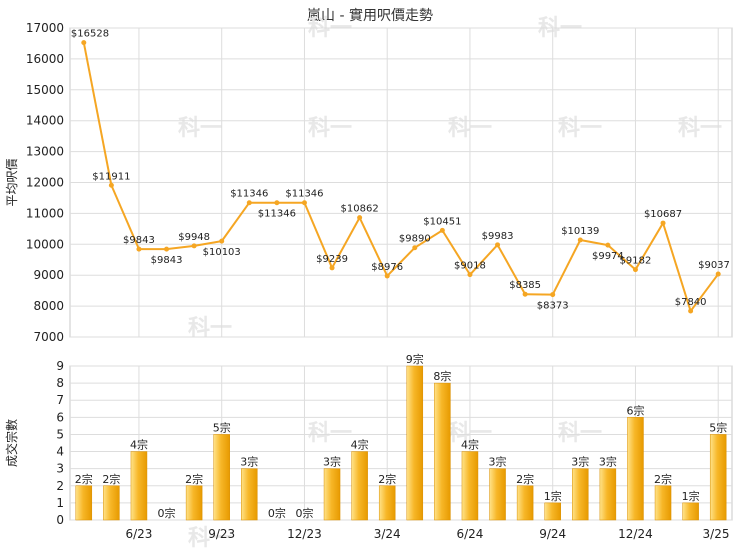 The image size is (740, 550). What do you see at coordinates (48, 306) in the screenshot?
I see `price-y-tick-label: 8000` at bounding box center [48, 306].